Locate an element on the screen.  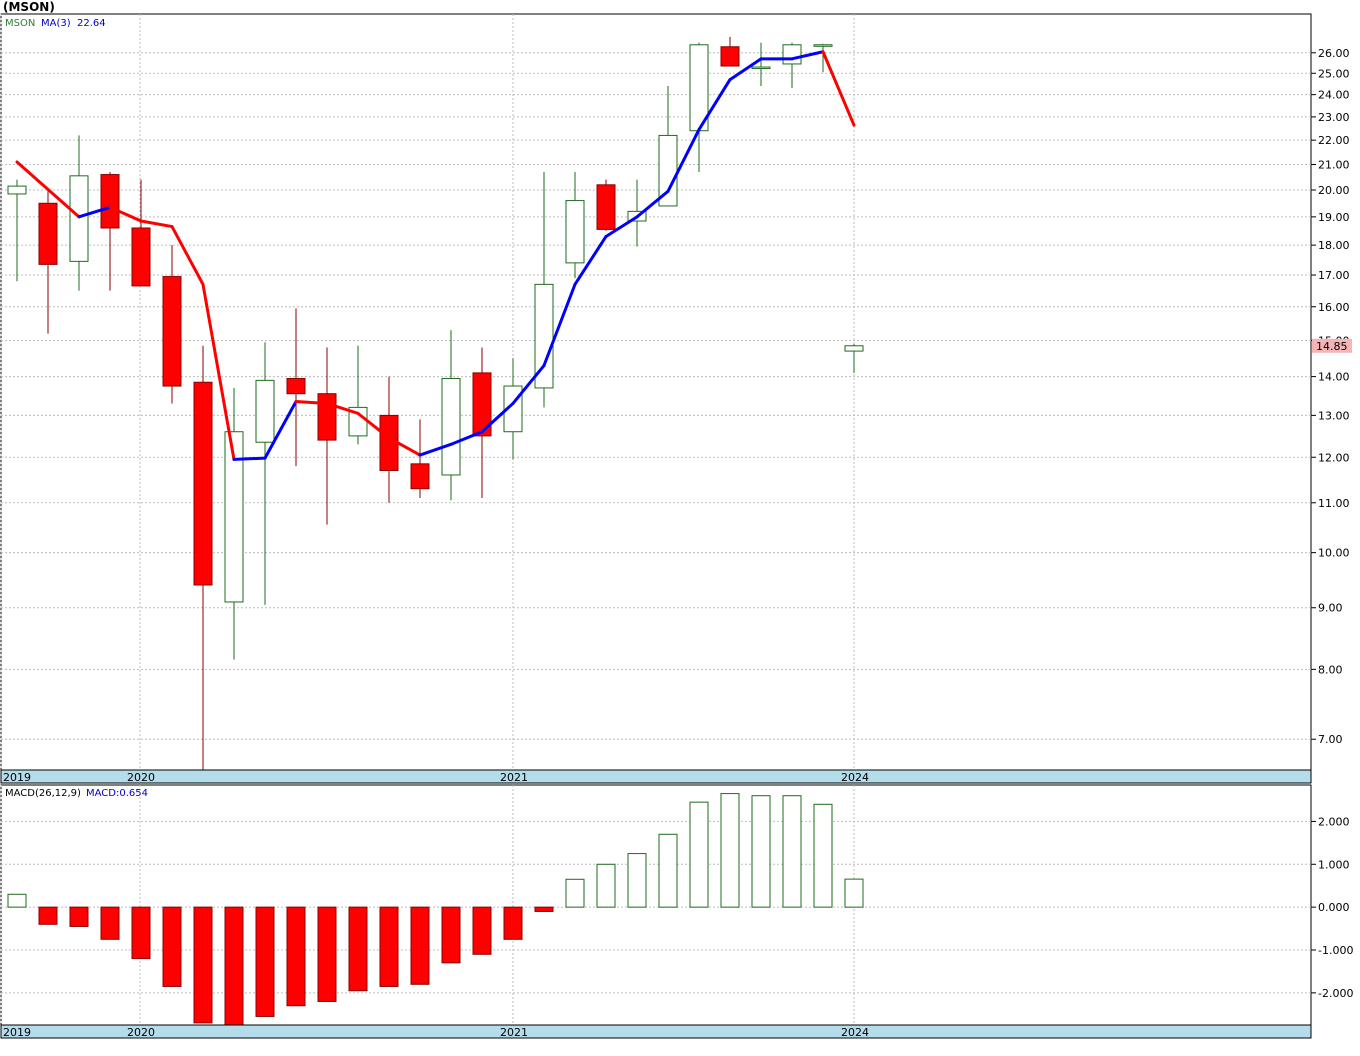
price-y-tick-label: 22.00 is located at coordinates (1334, 140).